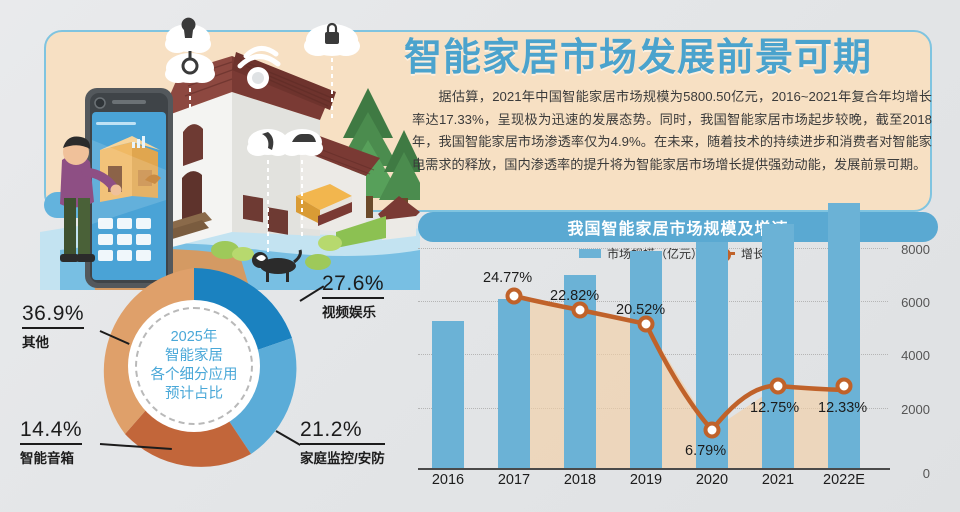 Image resolution: width=960 pixels, height=512 pixels. Describe the element at coordinates (580, 310) in the screenshot. I see `point-2018` at that location.